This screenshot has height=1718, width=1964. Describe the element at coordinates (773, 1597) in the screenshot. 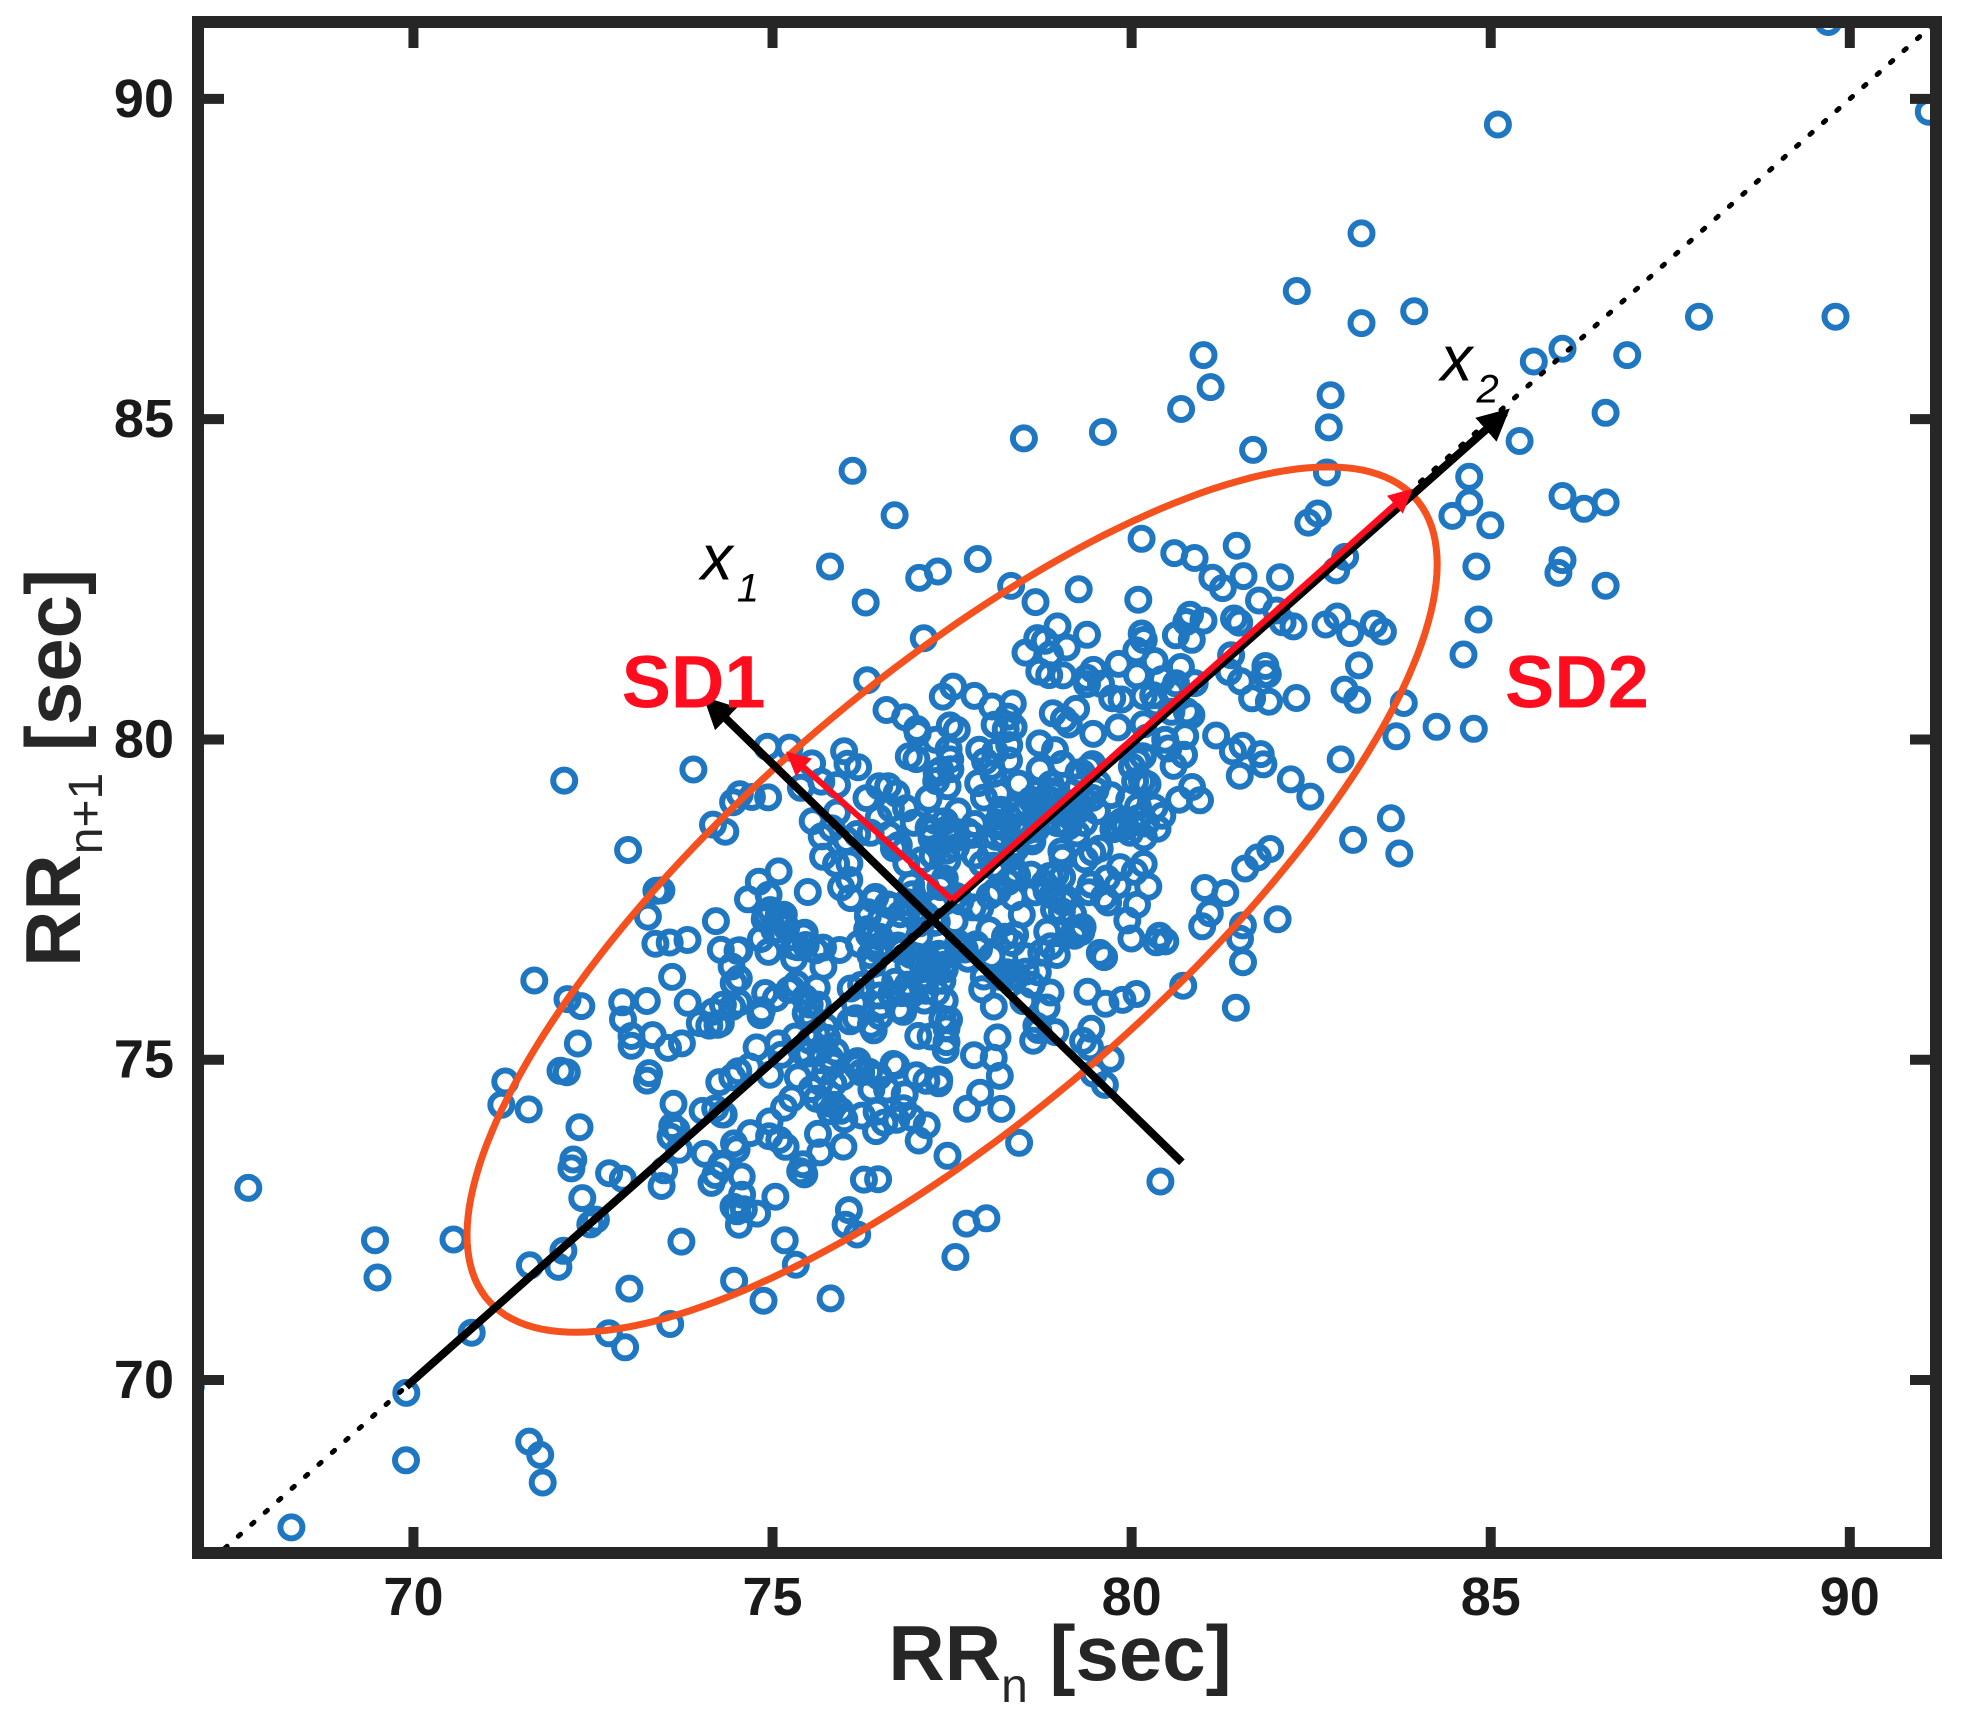

I see `x-tick-label: 75` at that location.